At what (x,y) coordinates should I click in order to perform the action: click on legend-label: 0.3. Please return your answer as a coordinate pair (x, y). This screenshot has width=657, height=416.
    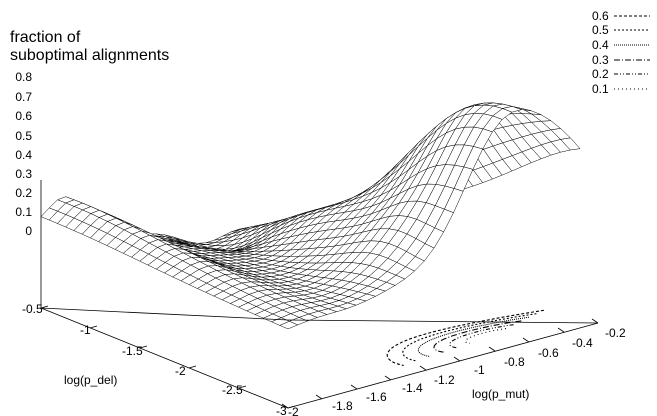
    Looking at the image, I should click on (600, 60).